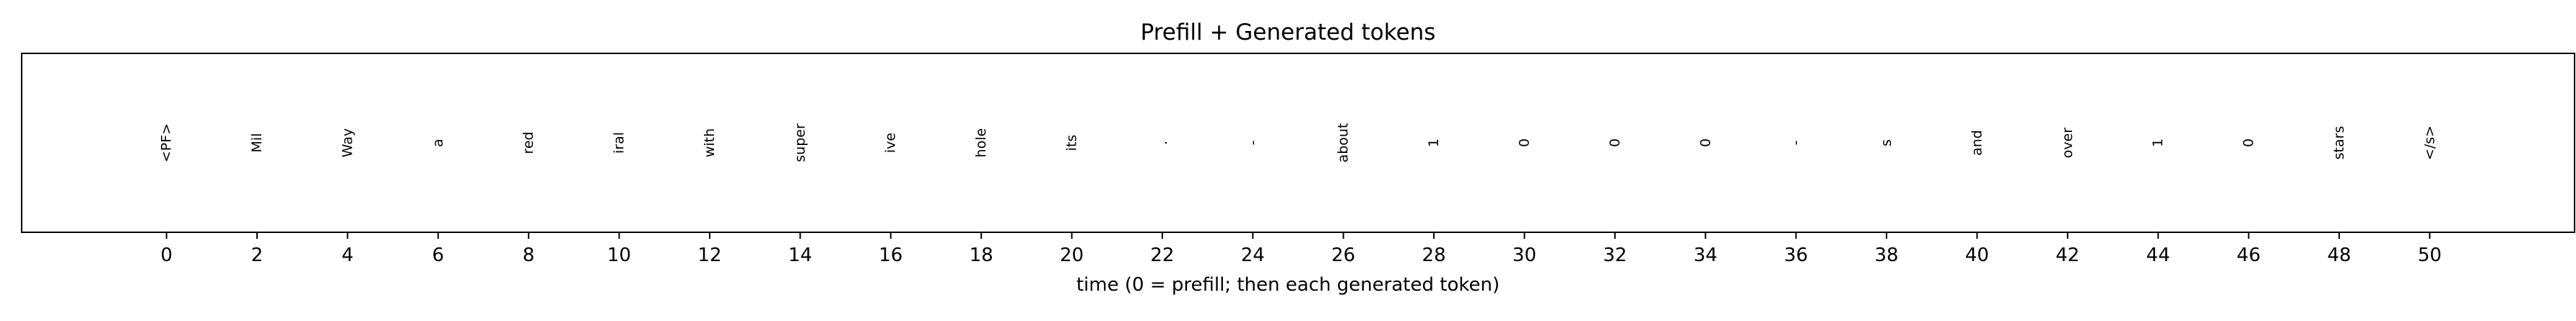 The width and height of the screenshot is (2576, 321). I want to click on x-tick-label: 46, so click(2248, 255).